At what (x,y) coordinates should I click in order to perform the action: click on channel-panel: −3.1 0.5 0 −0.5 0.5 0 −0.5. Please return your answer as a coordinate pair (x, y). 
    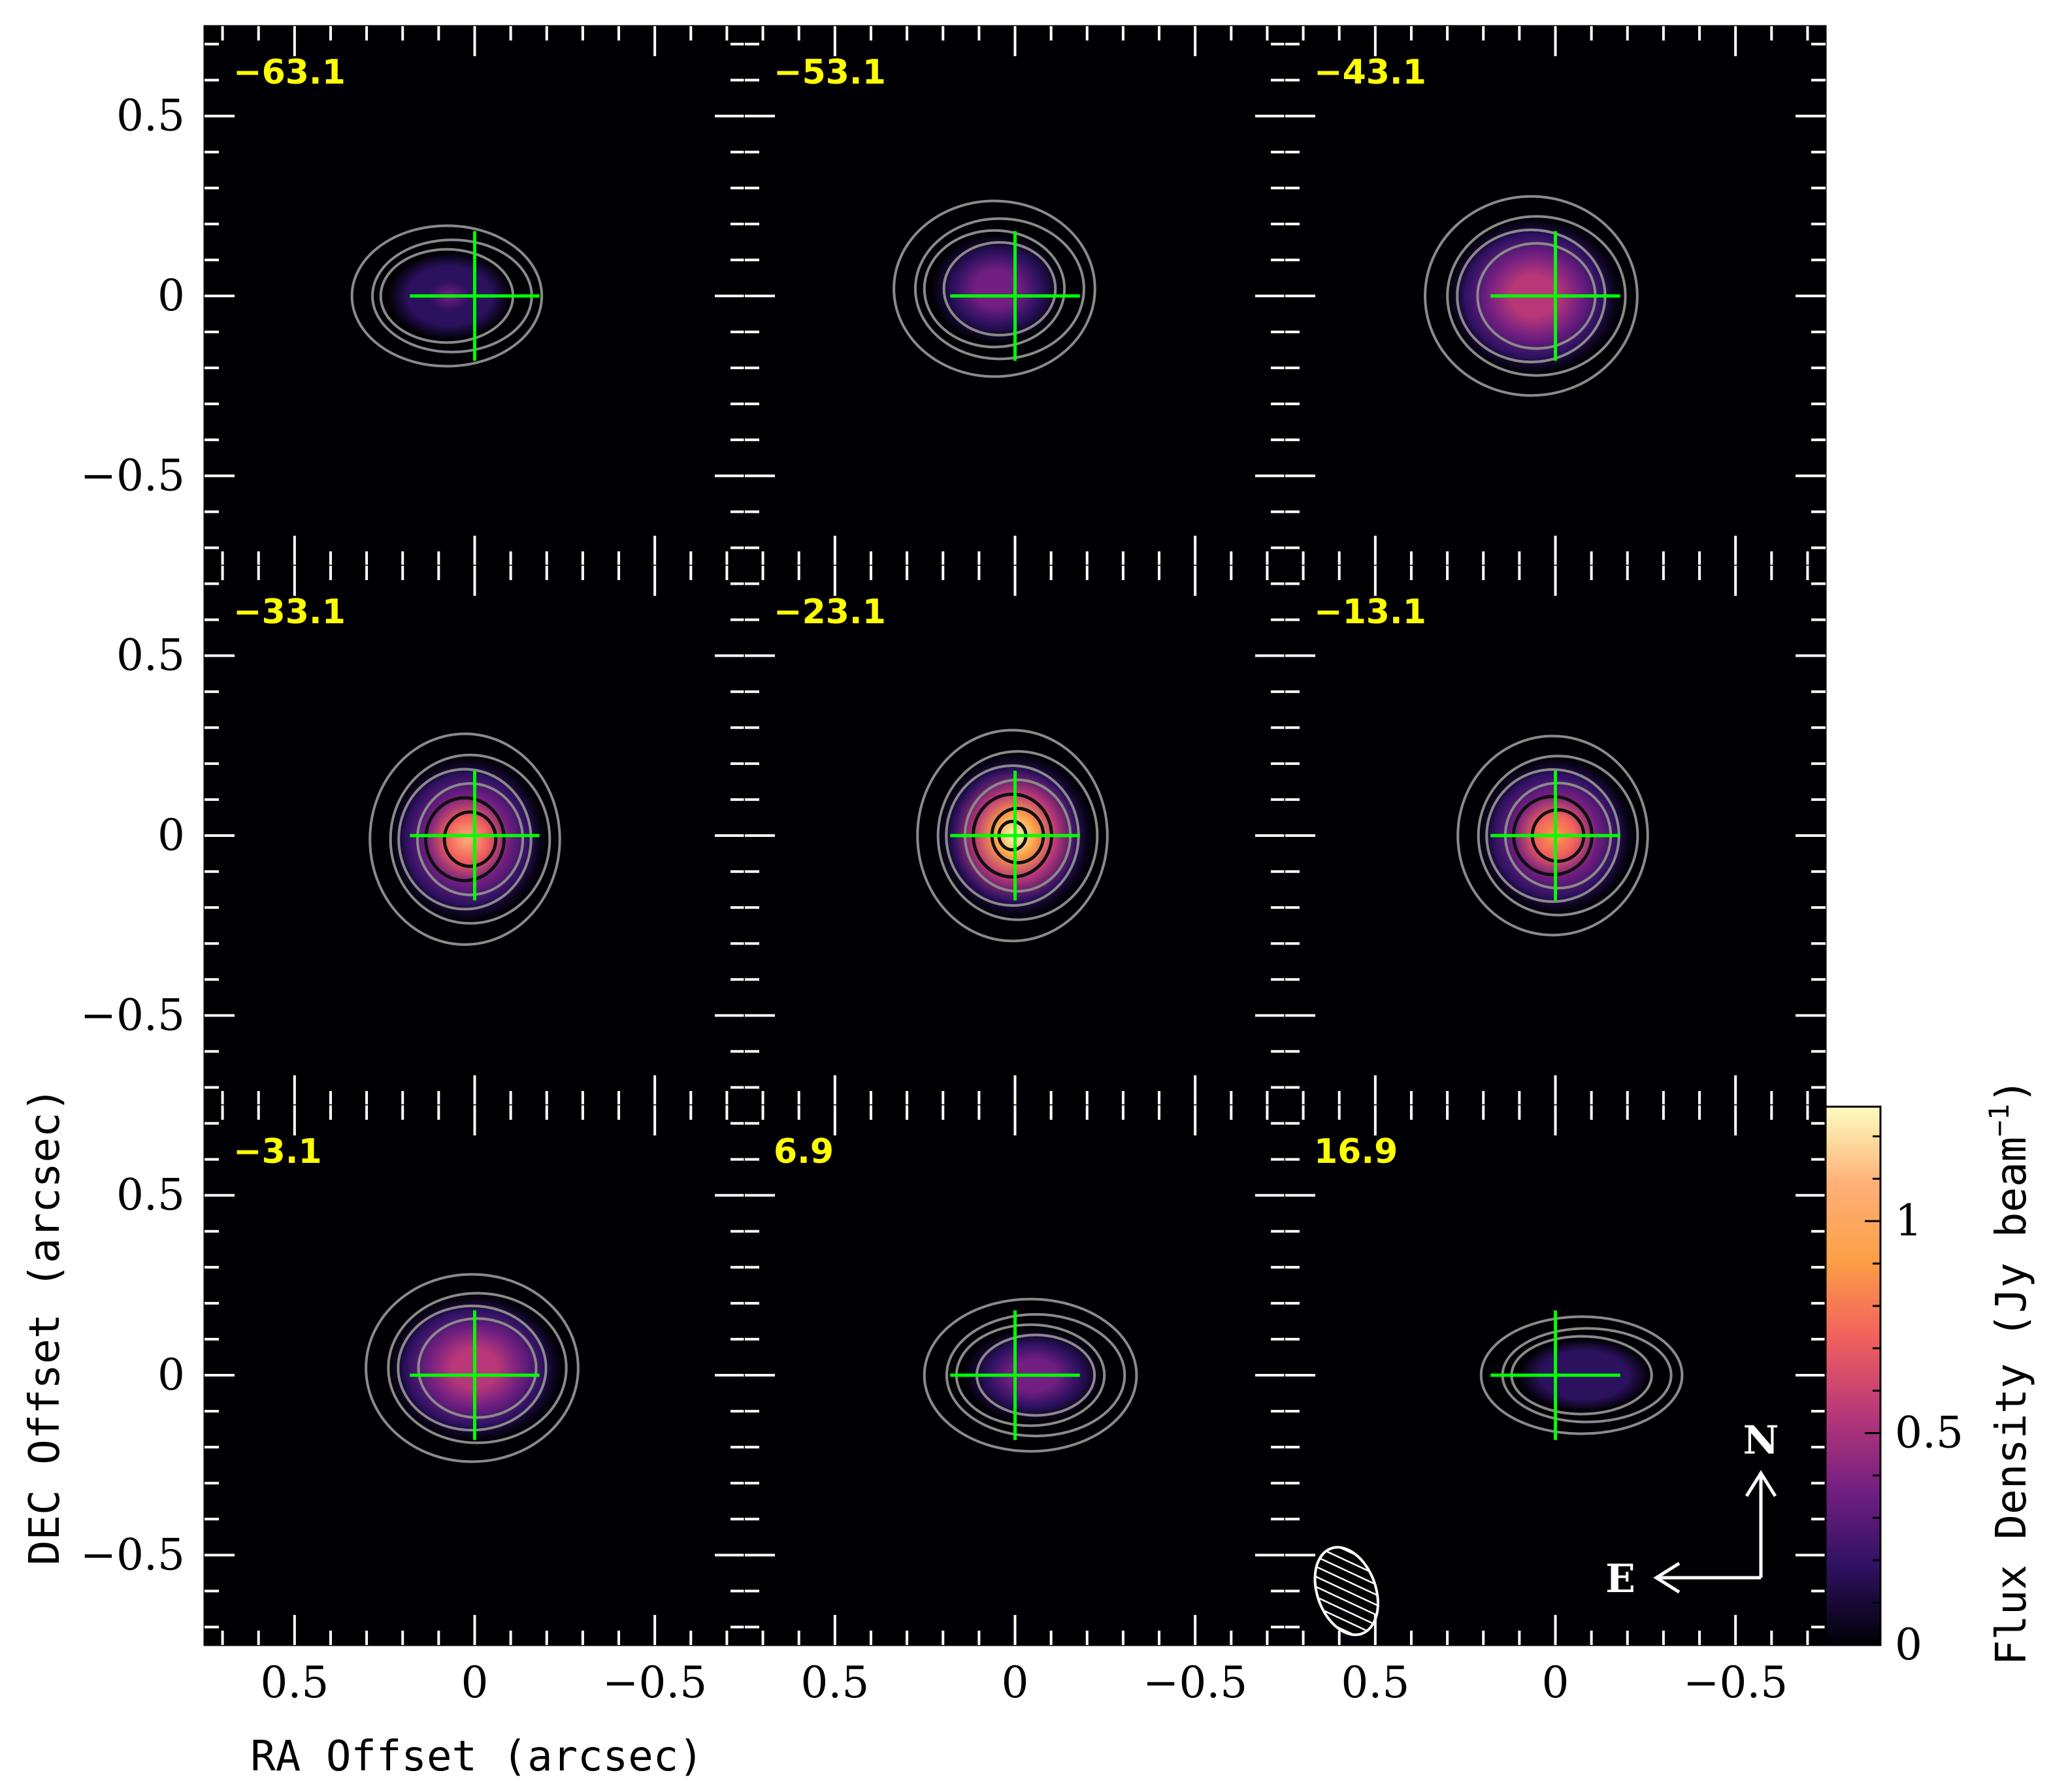
    Looking at the image, I should click on (413, 1406).